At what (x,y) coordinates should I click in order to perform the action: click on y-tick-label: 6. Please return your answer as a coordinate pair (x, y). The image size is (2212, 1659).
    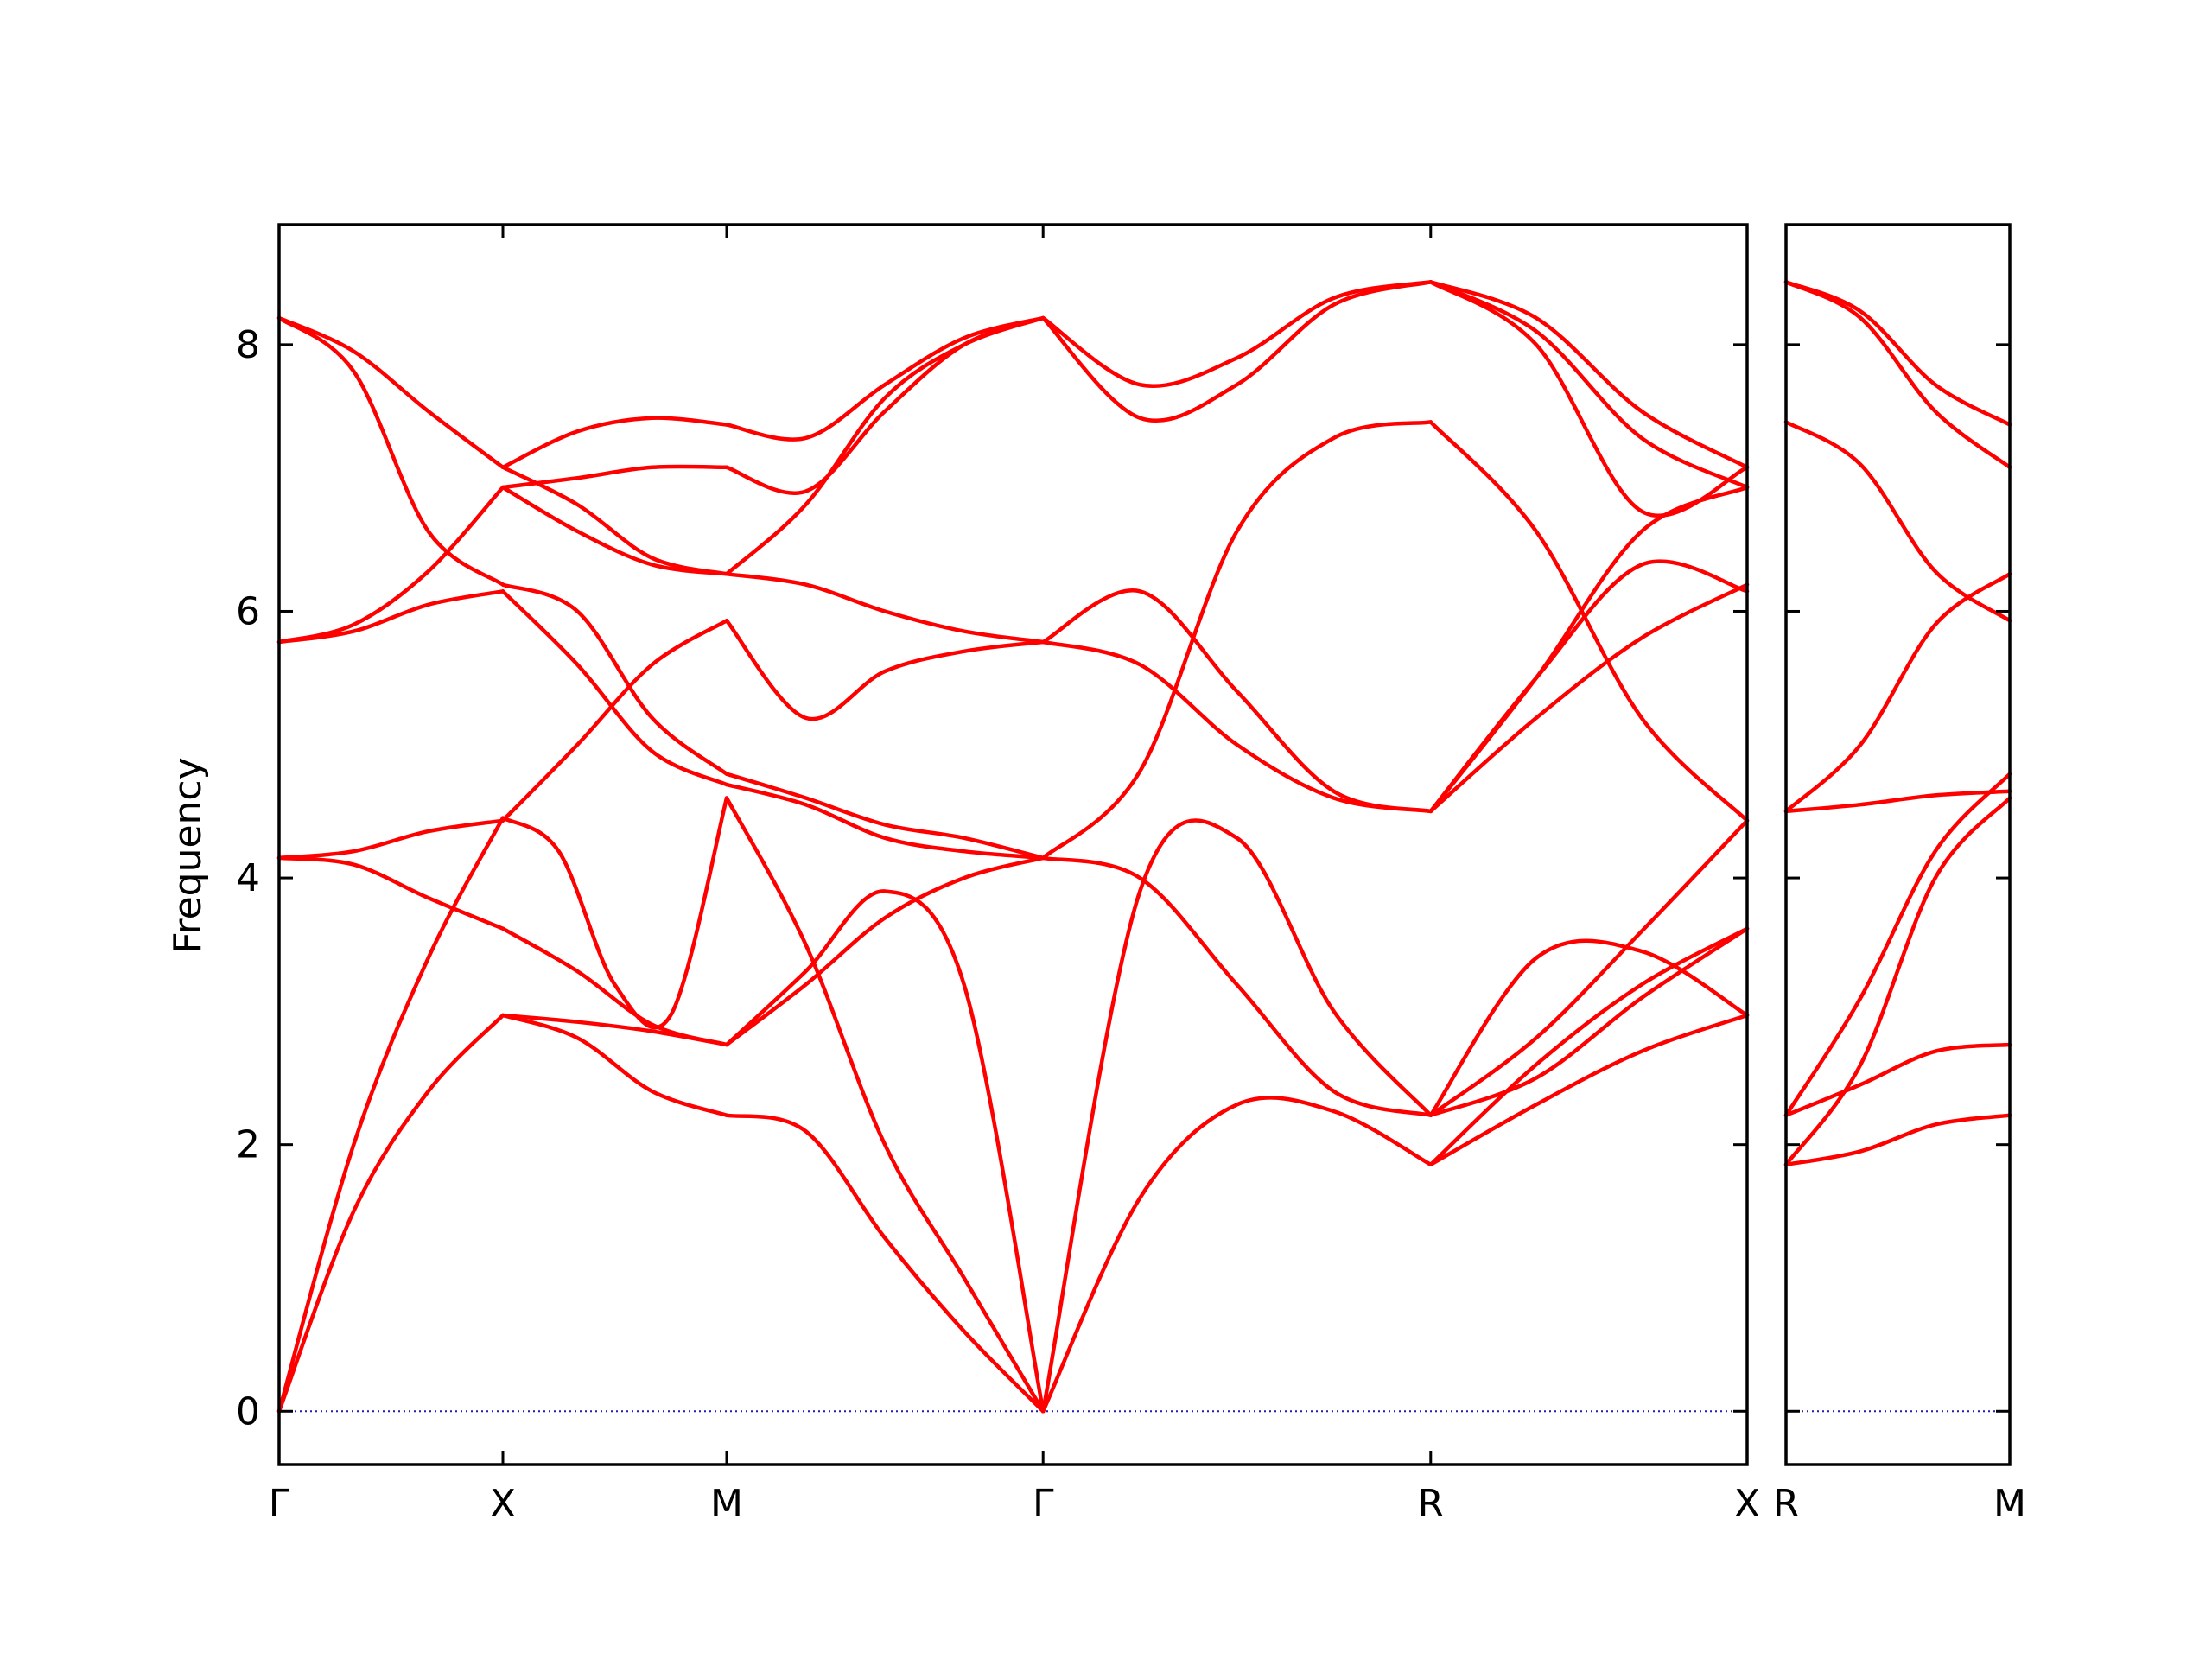
    Looking at the image, I should click on (248, 611).